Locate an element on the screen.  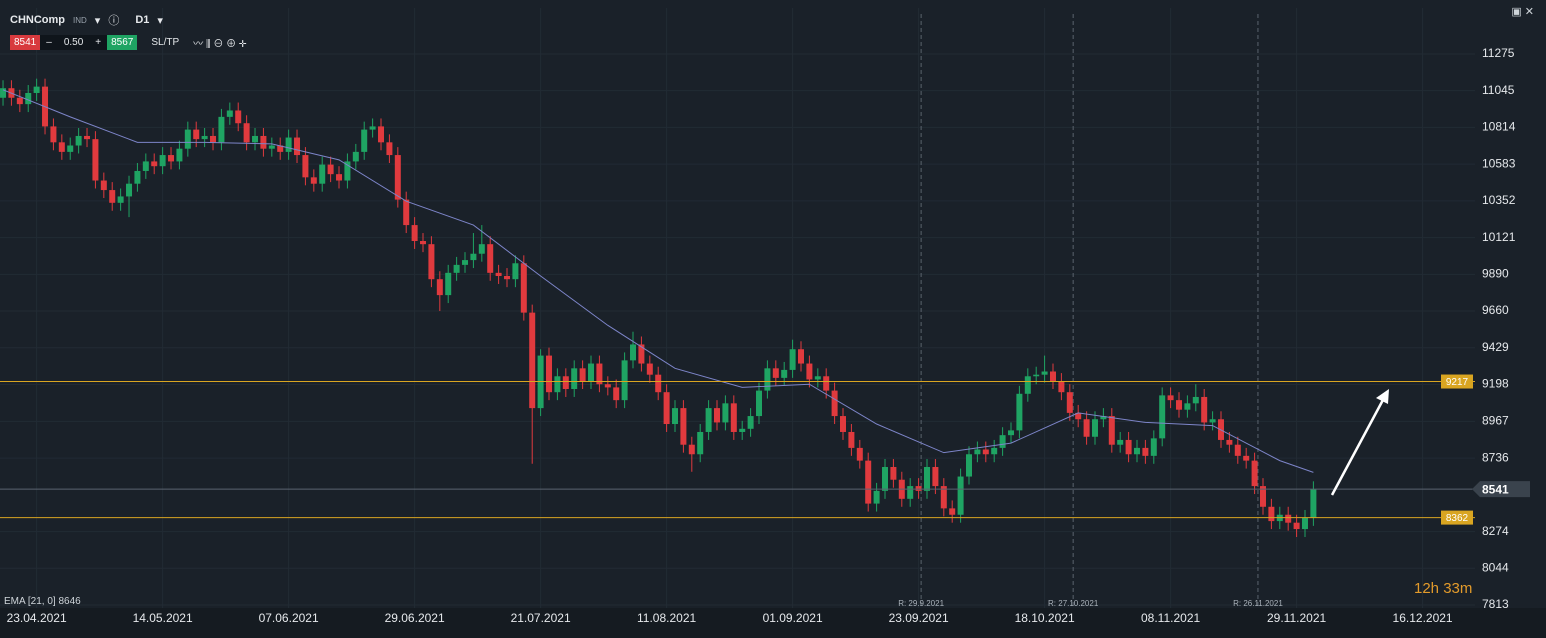
spread: 0.50 is located at coordinates (73, 42).